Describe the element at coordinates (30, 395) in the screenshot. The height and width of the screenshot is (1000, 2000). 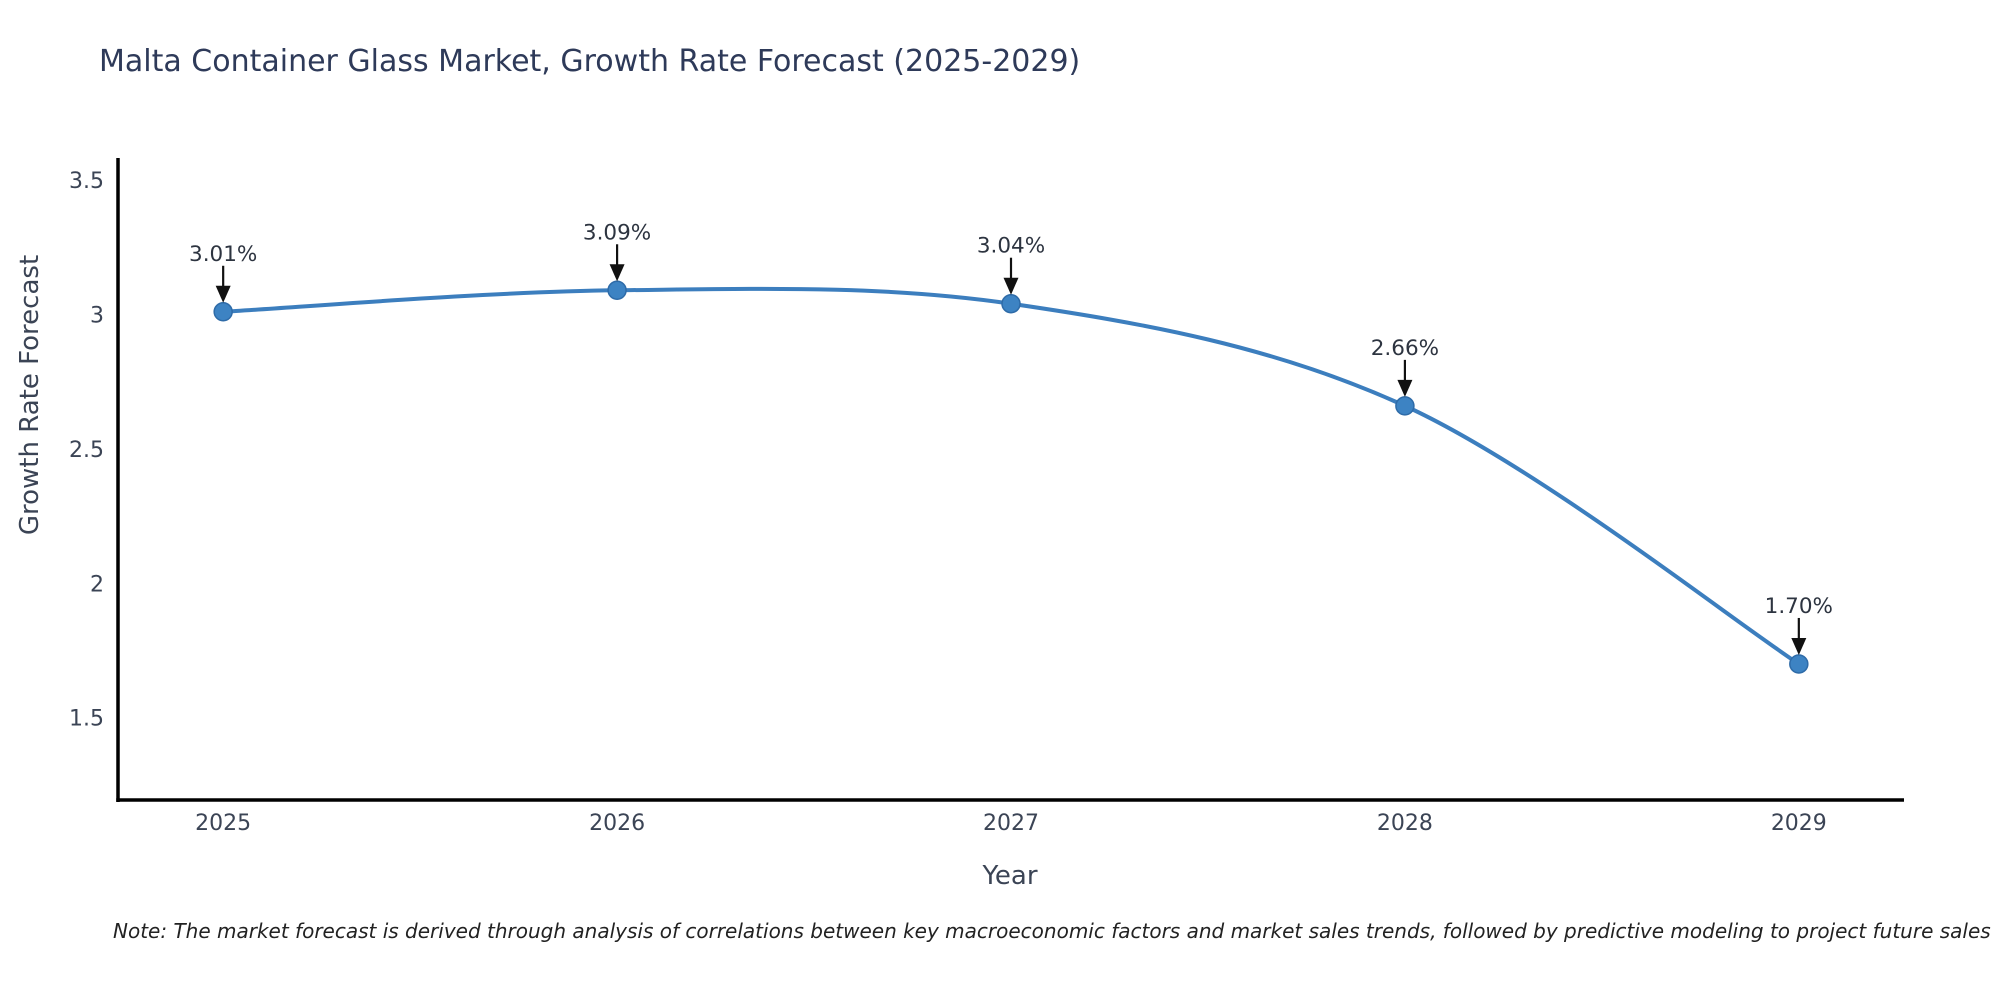
I see `y-axis-title: Growth Rate Forecast` at that location.